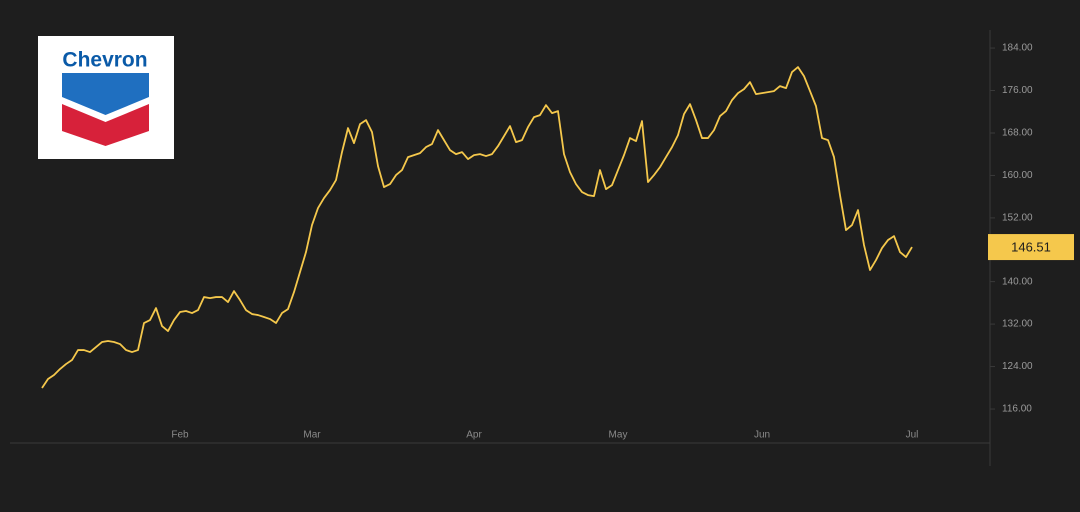 Image resolution: width=1080 pixels, height=512 pixels. Describe the element at coordinates (474, 435) in the screenshot. I see `x-tick-label: Apr` at that location.